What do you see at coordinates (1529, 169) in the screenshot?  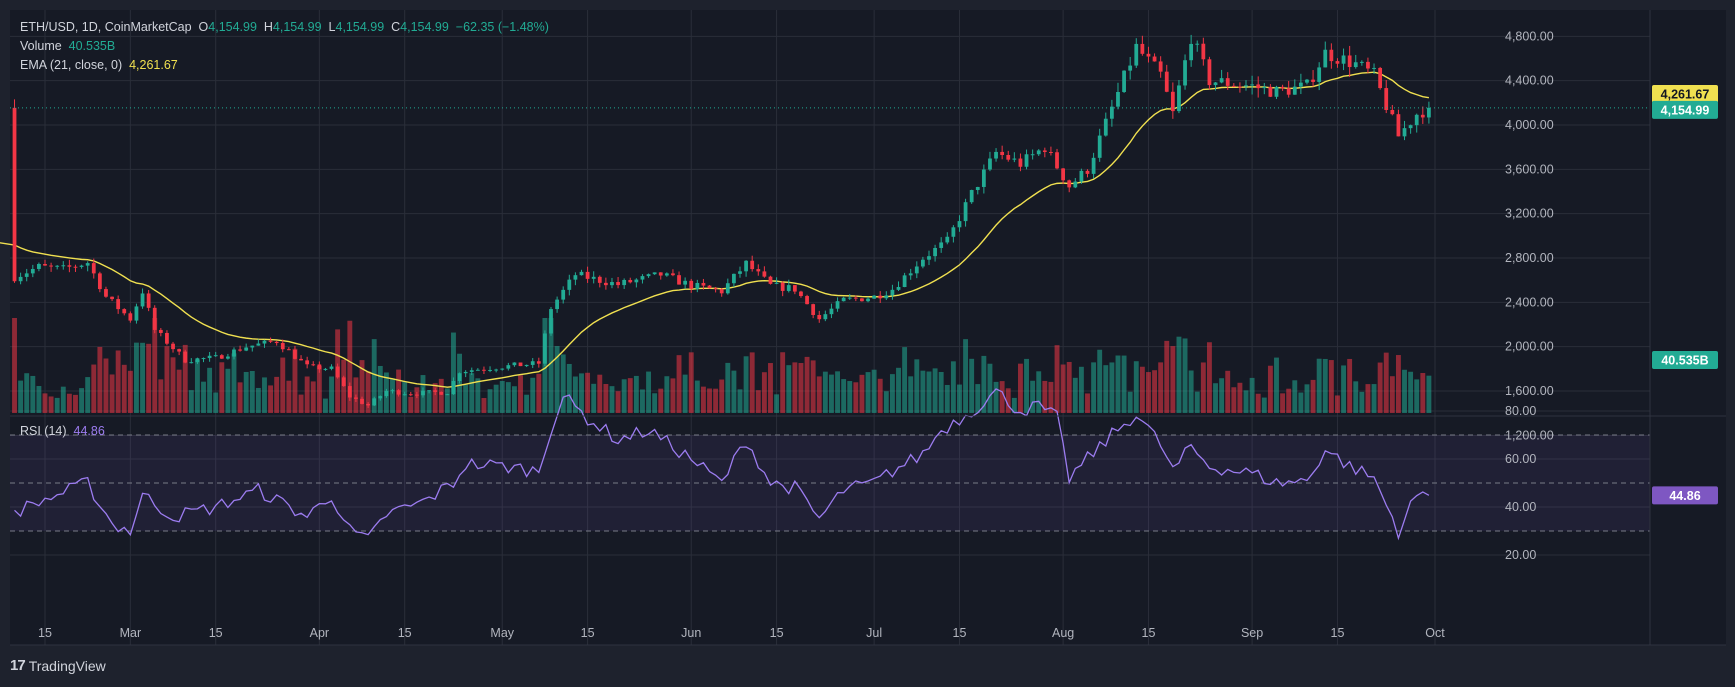 I see `price-tick-label: 3,600.00` at bounding box center [1529, 169].